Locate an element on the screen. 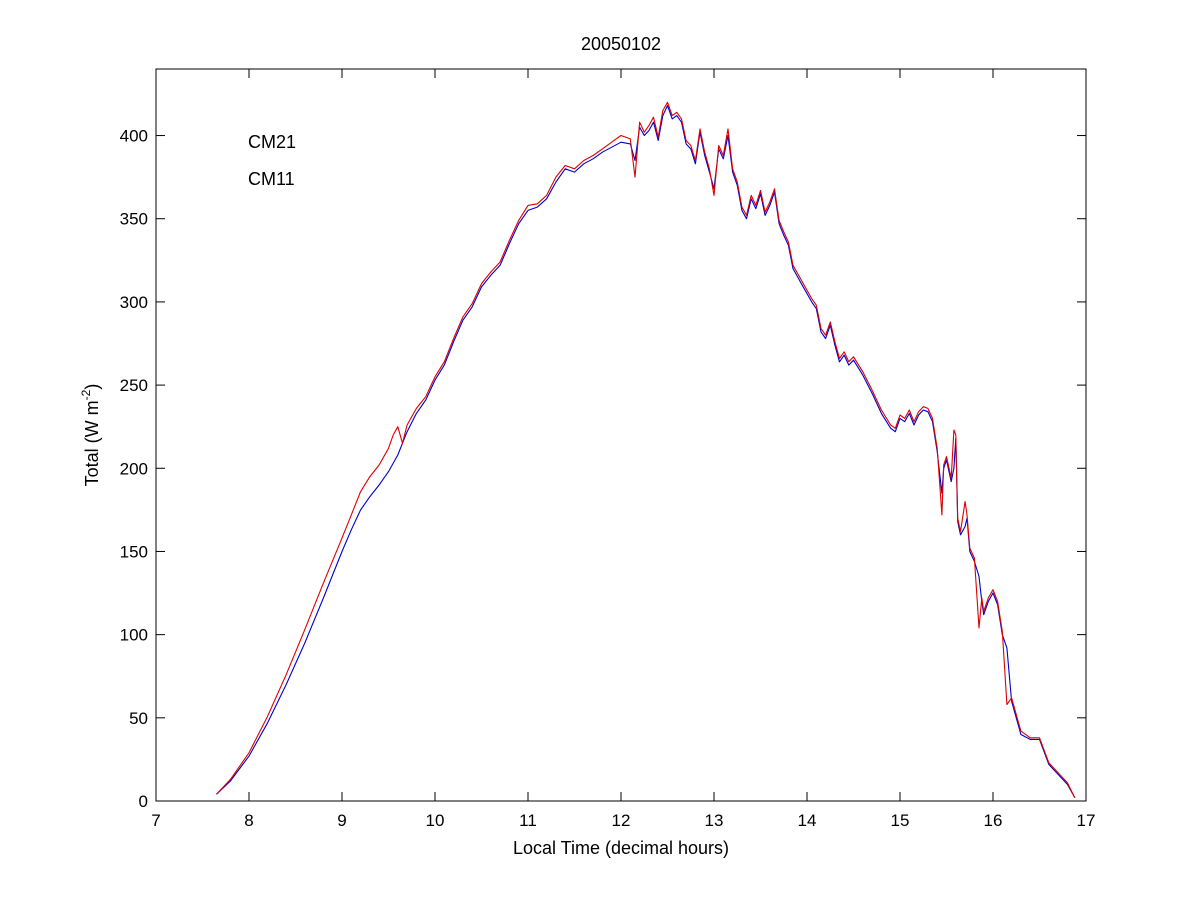 This screenshot has width=1200, height=900. y-tick-label: 200 is located at coordinates (134, 468).